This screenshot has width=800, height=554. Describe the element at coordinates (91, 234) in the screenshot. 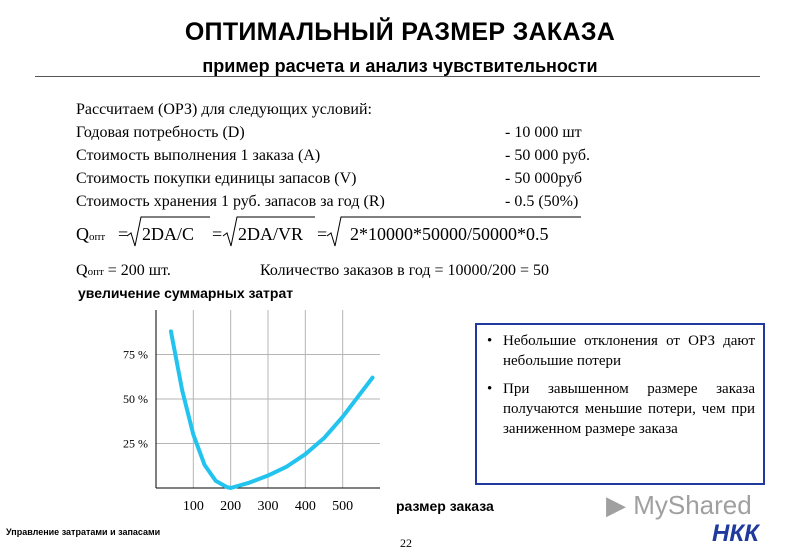

I see `formula-q: Qопт` at that location.